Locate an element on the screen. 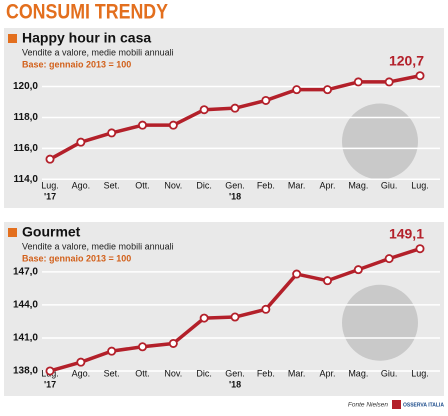  y-tick-label: 120,0 is located at coordinates (25, 86).